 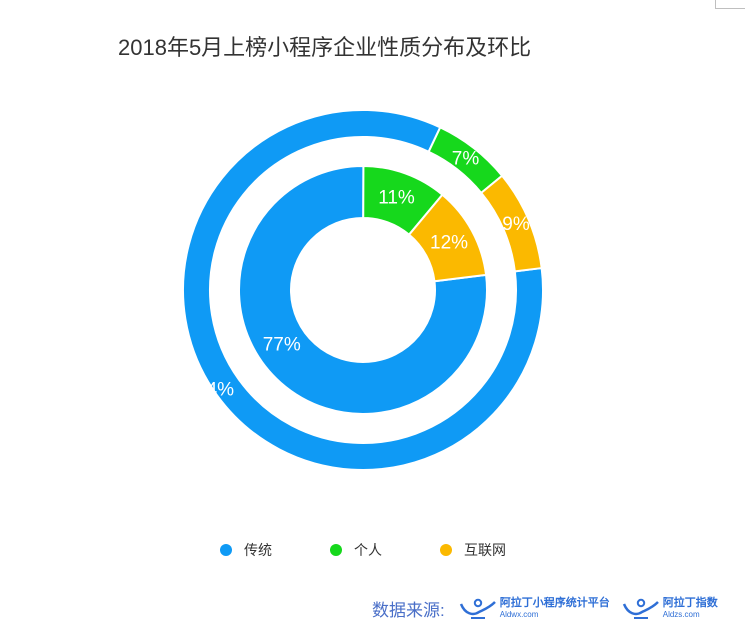 I want to click on corner-decoration, so click(x=730, y=4).